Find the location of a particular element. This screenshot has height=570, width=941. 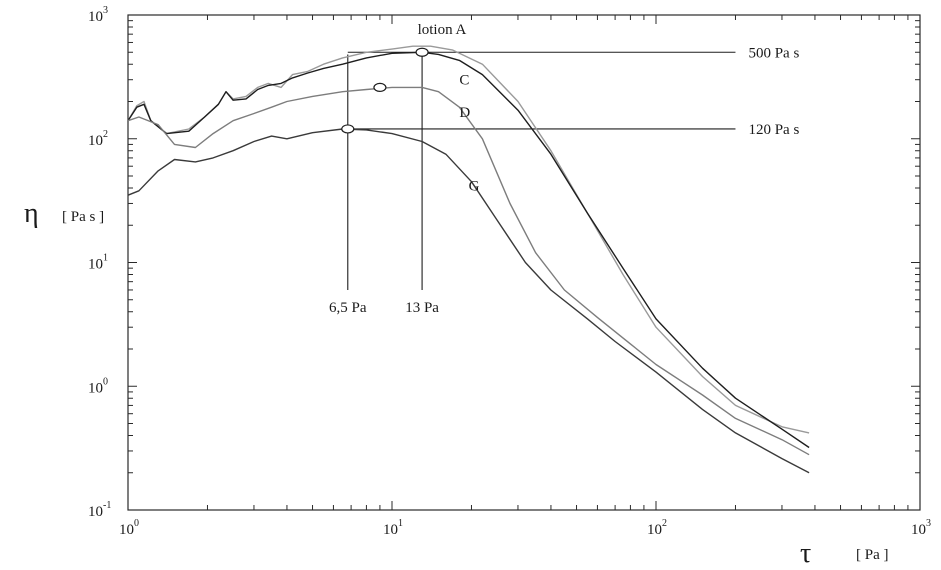

curve-label: G is located at coordinates (474, 186).